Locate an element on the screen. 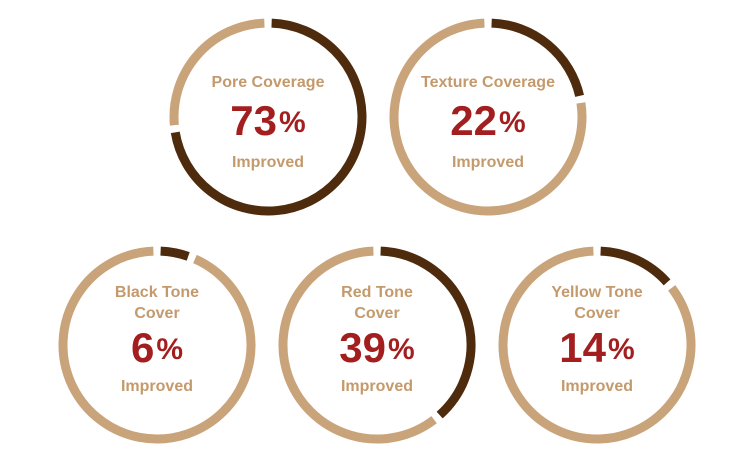 This screenshot has width=750, height=465. donut-chart: Texture Coverage 22% Improved is located at coordinates (488, 117).